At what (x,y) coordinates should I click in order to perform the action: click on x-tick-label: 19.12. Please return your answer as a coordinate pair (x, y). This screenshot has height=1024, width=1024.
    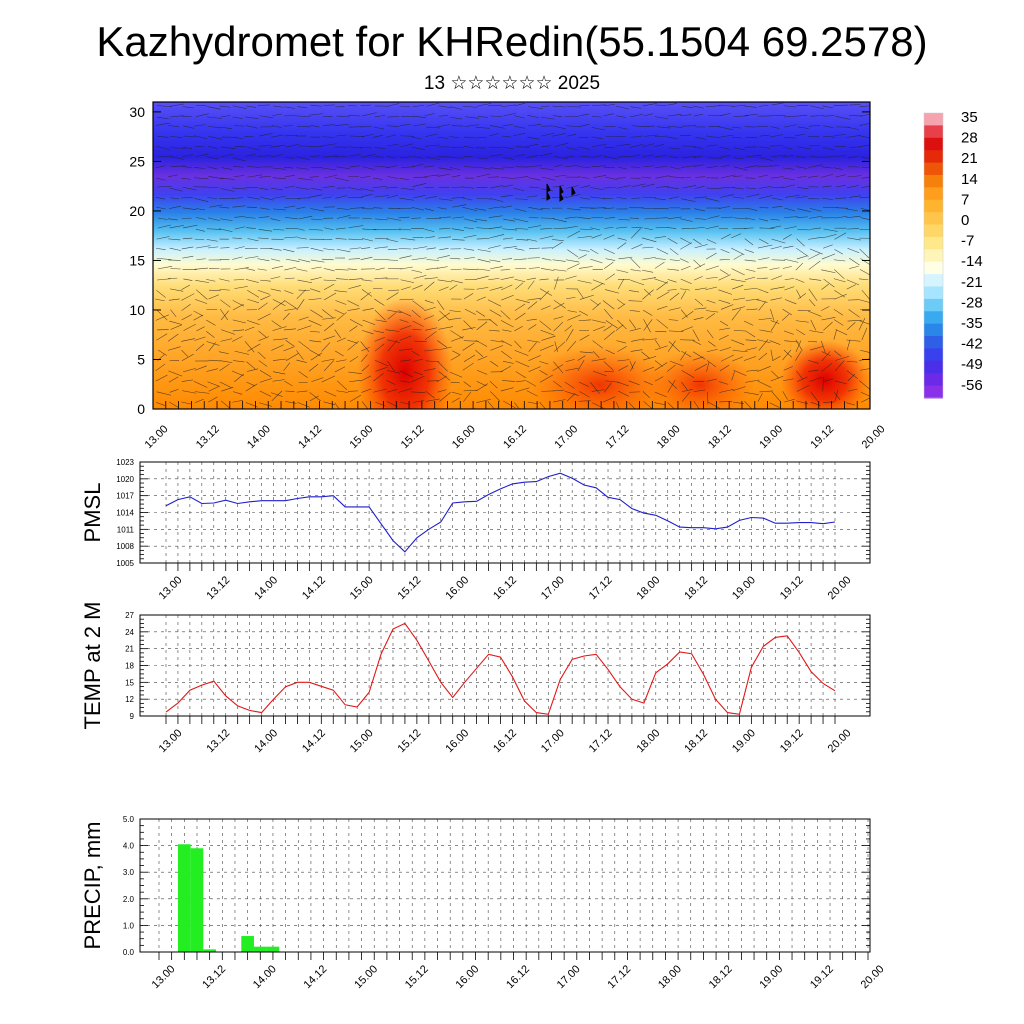
    Looking at the image, I should click on (792, 741).